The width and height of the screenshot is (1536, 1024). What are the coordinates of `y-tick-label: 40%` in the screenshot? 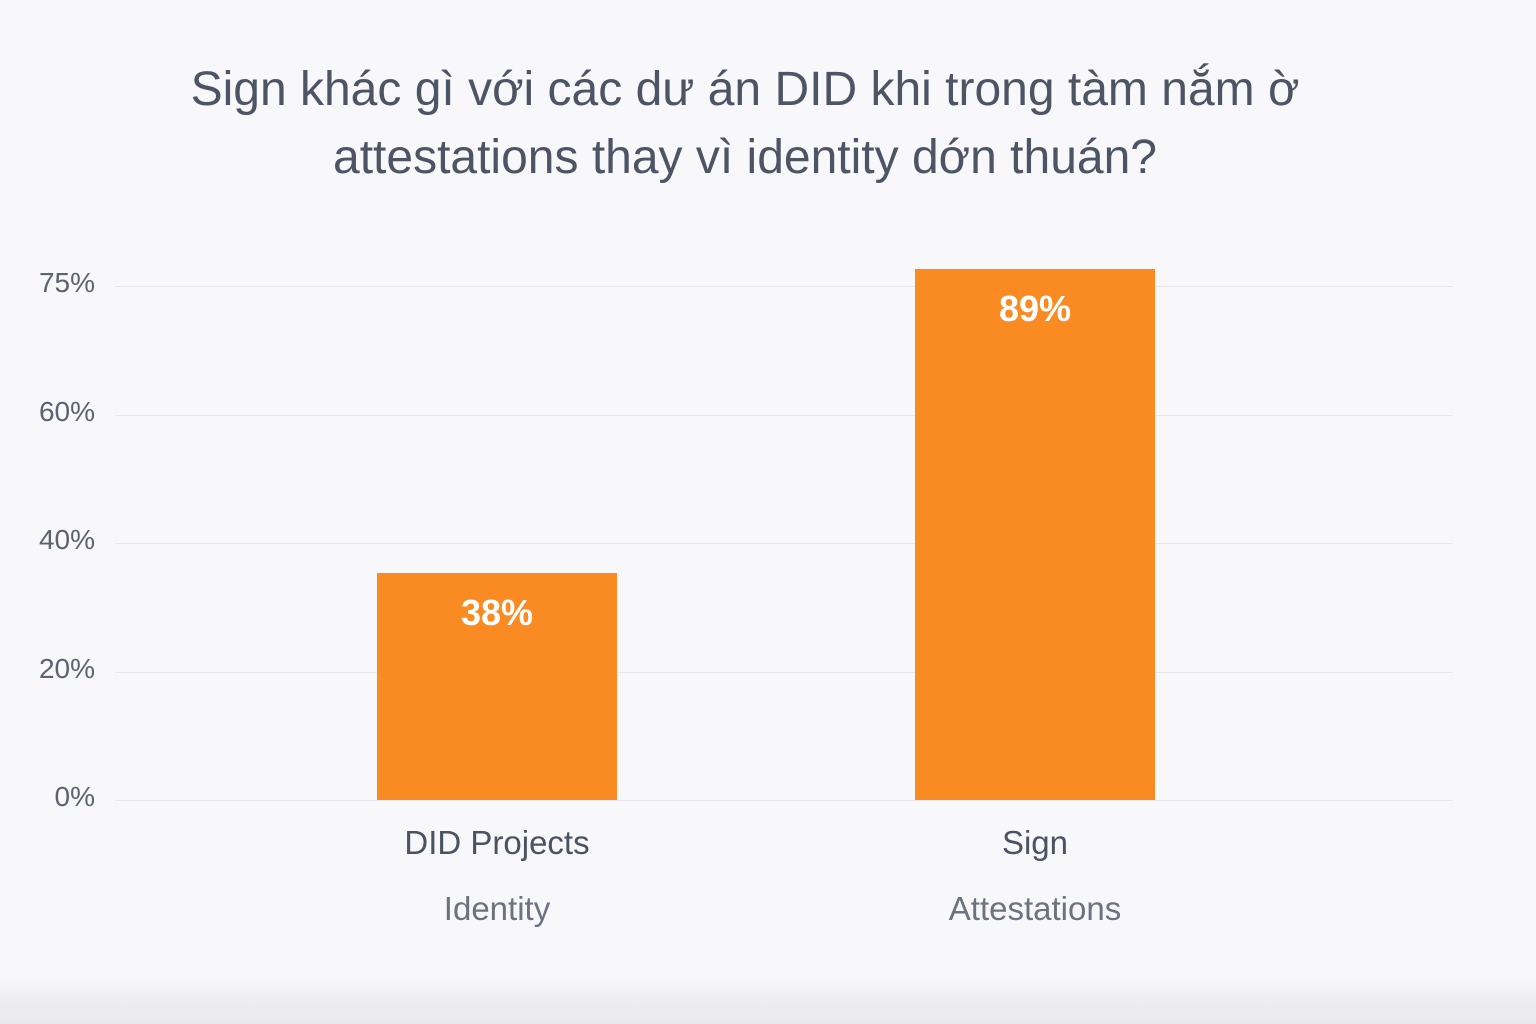 It's located at (66, 539).